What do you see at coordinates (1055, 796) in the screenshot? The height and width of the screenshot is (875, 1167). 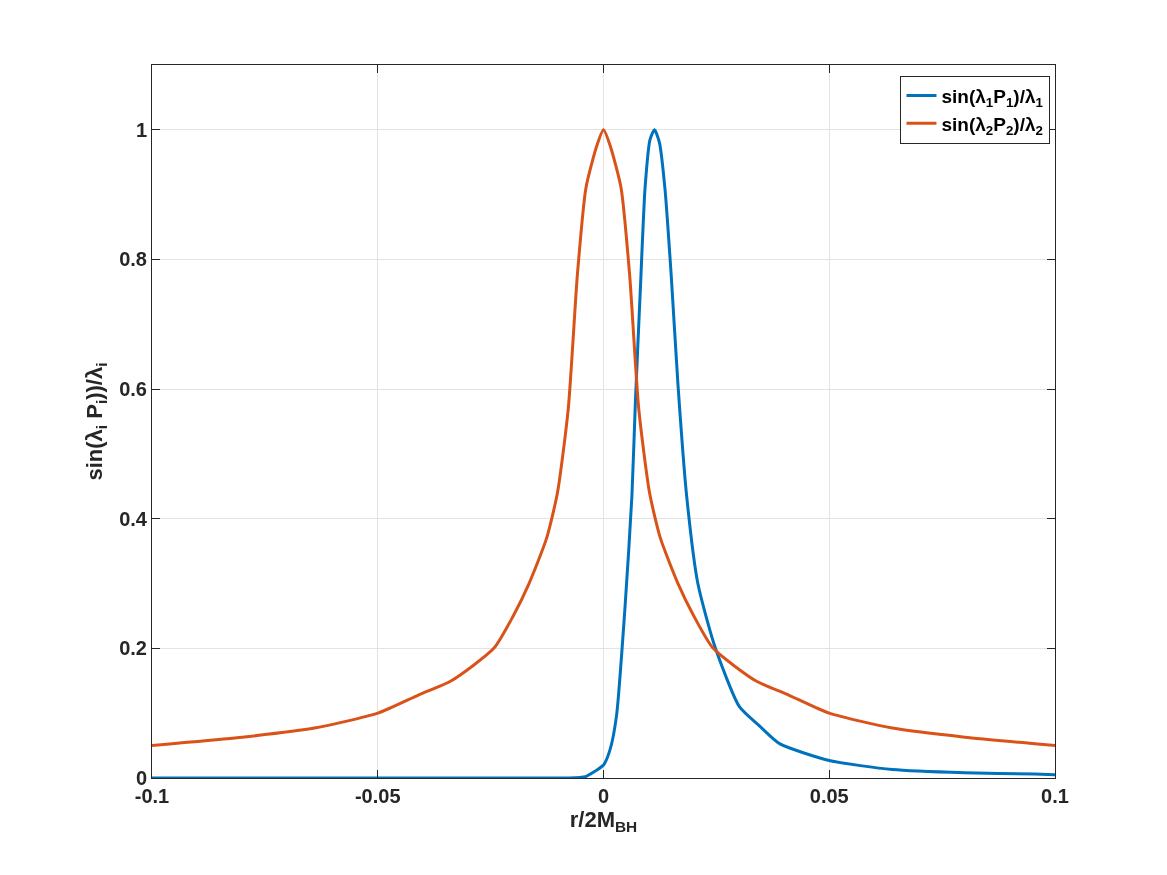 I see `x-tick-label: 0.1` at bounding box center [1055, 796].